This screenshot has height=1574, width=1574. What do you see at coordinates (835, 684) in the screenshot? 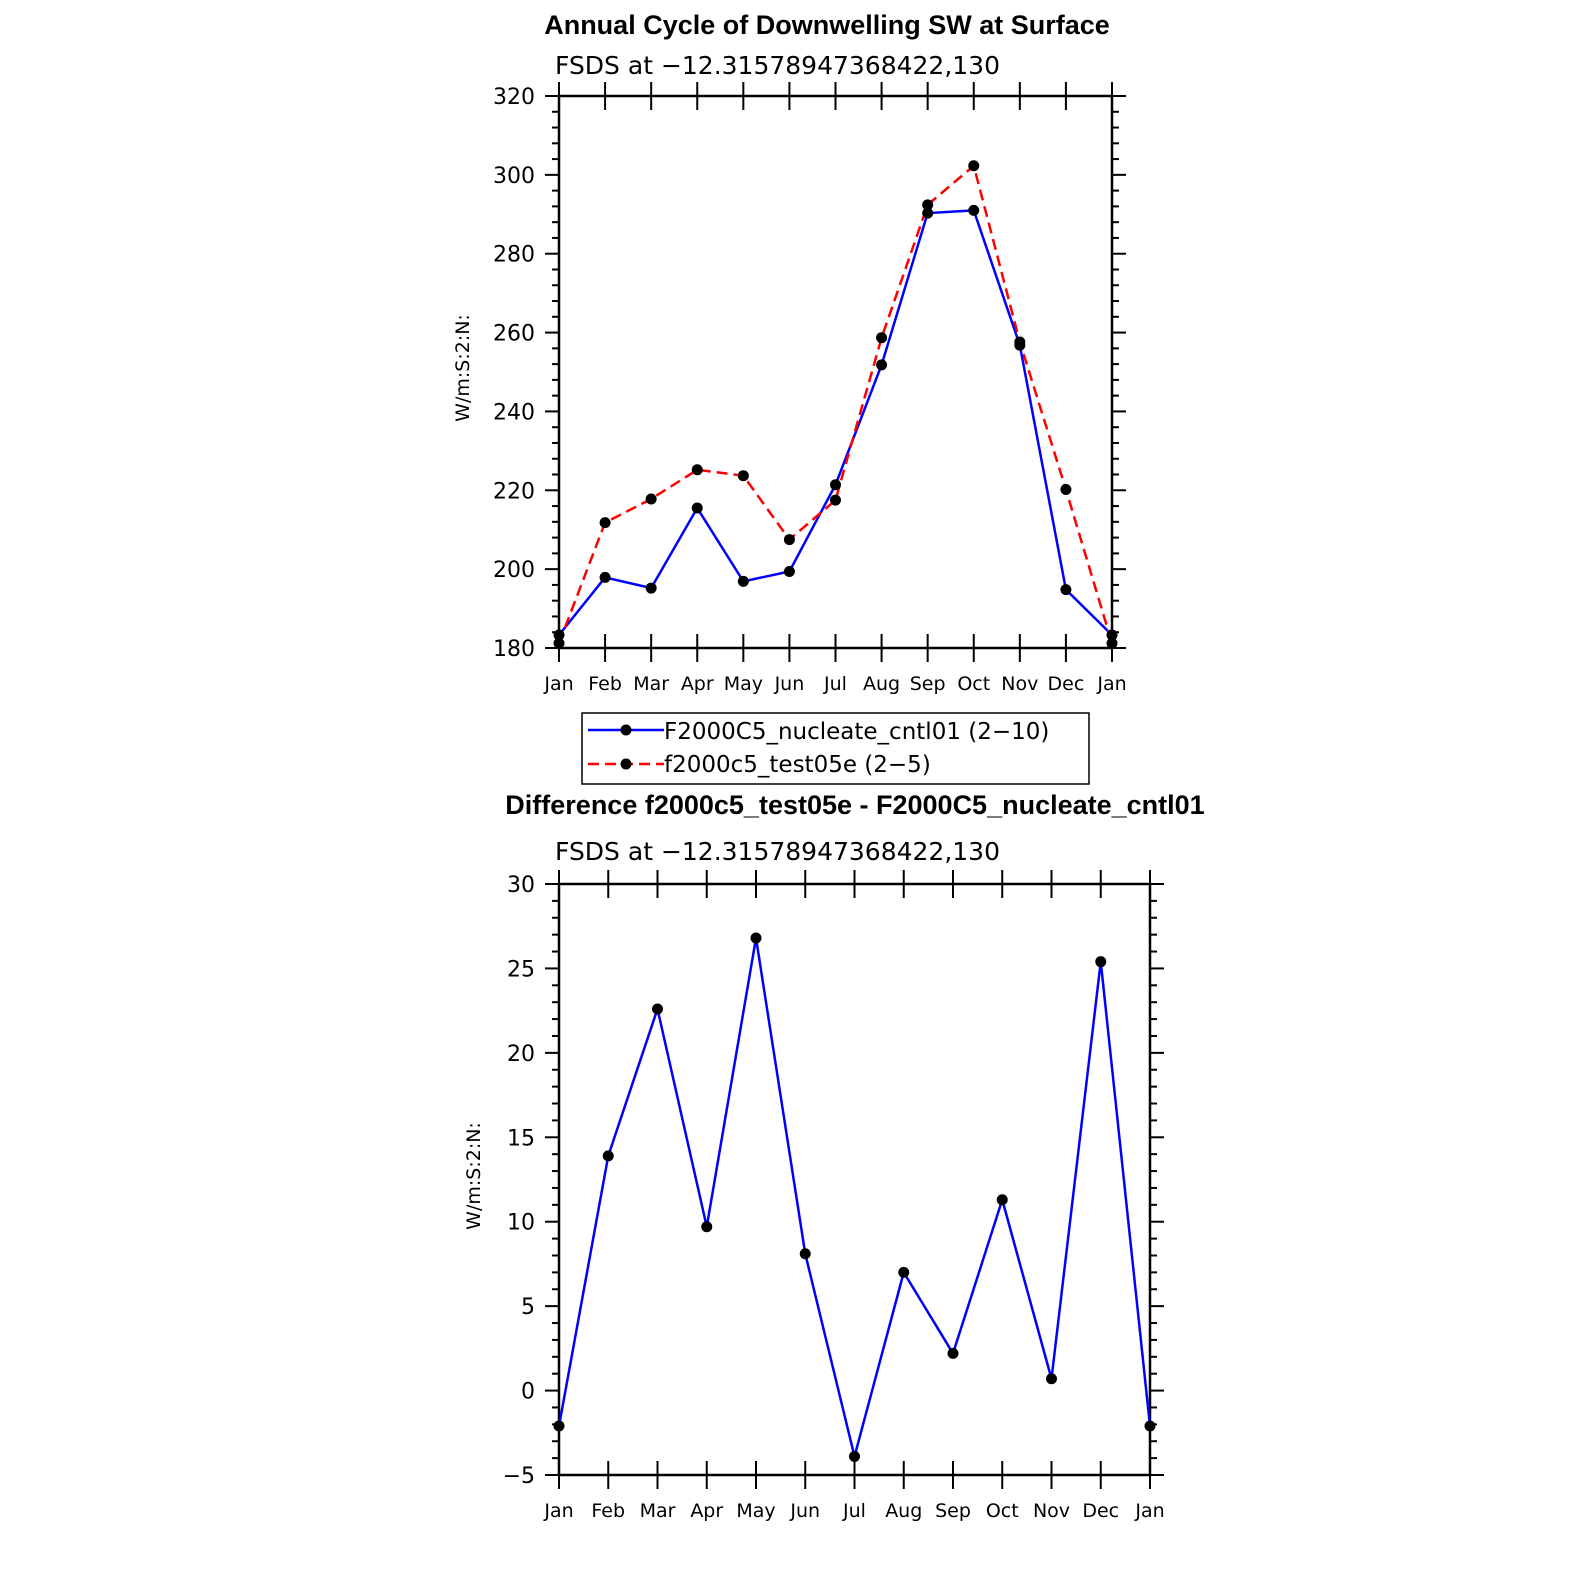
I see `top-x-tick-label: Jul` at bounding box center [835, 684].